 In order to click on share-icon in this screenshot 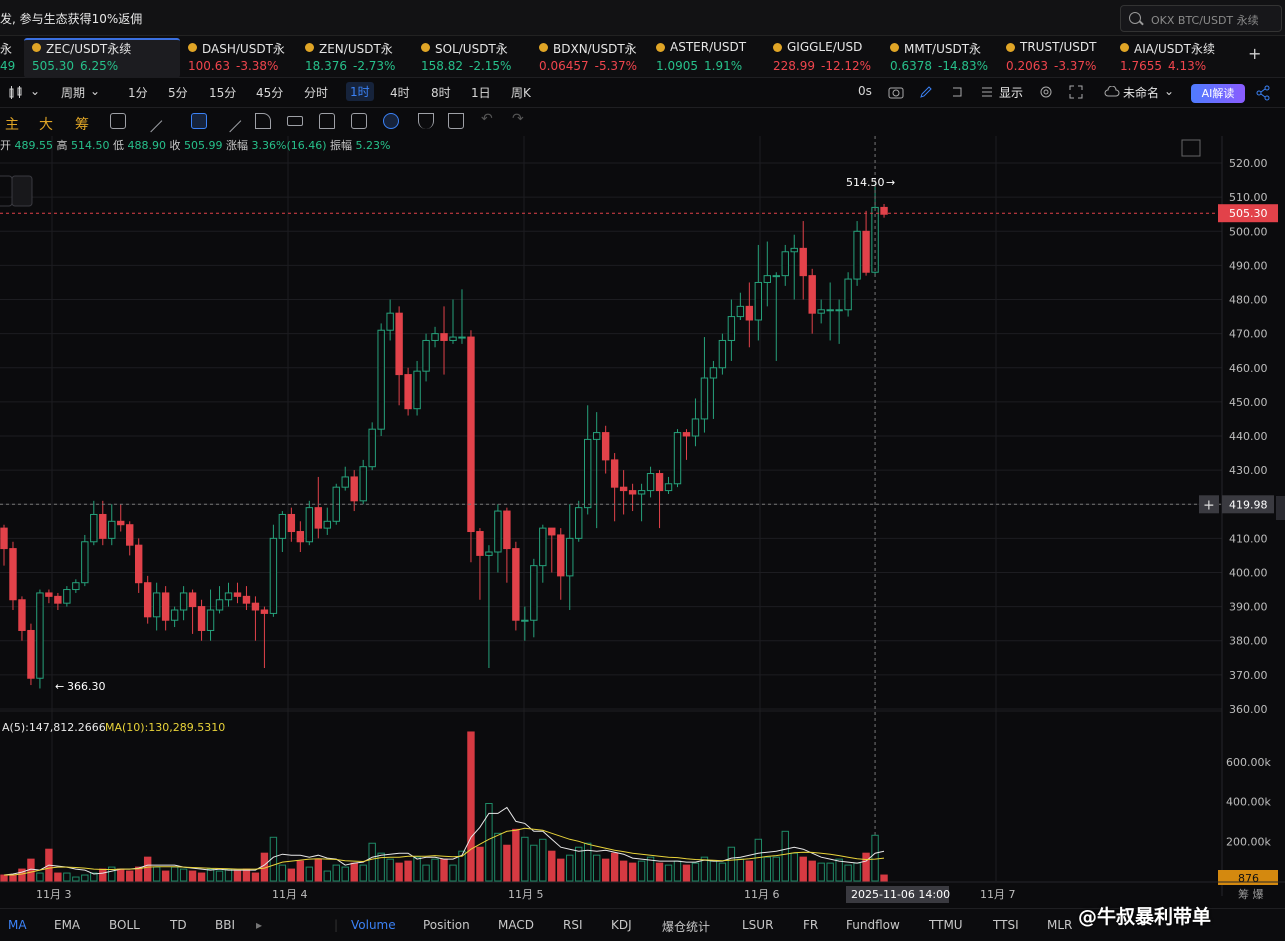, I will do `click(1263, 93)`.